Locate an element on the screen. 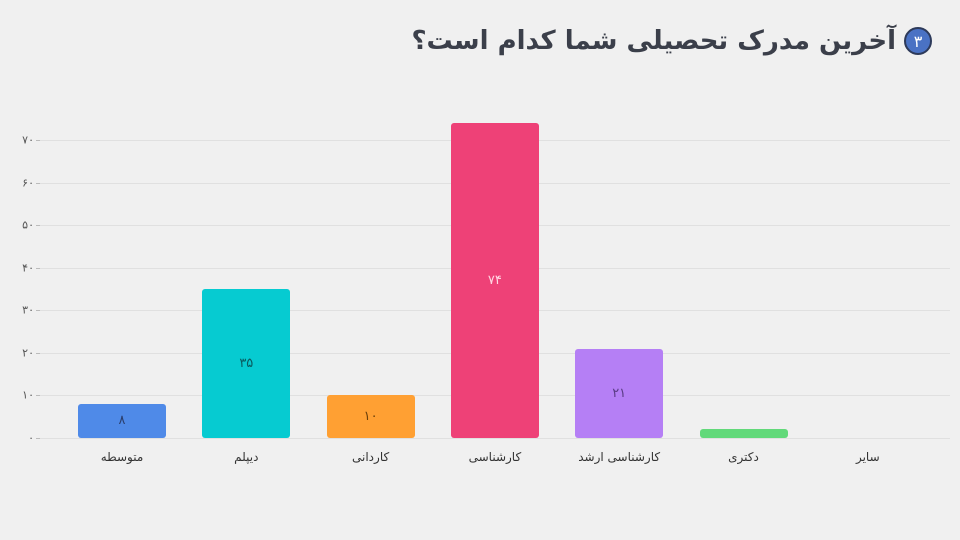  x-axis-label: متوسطه is located at coordinates (122, 457).